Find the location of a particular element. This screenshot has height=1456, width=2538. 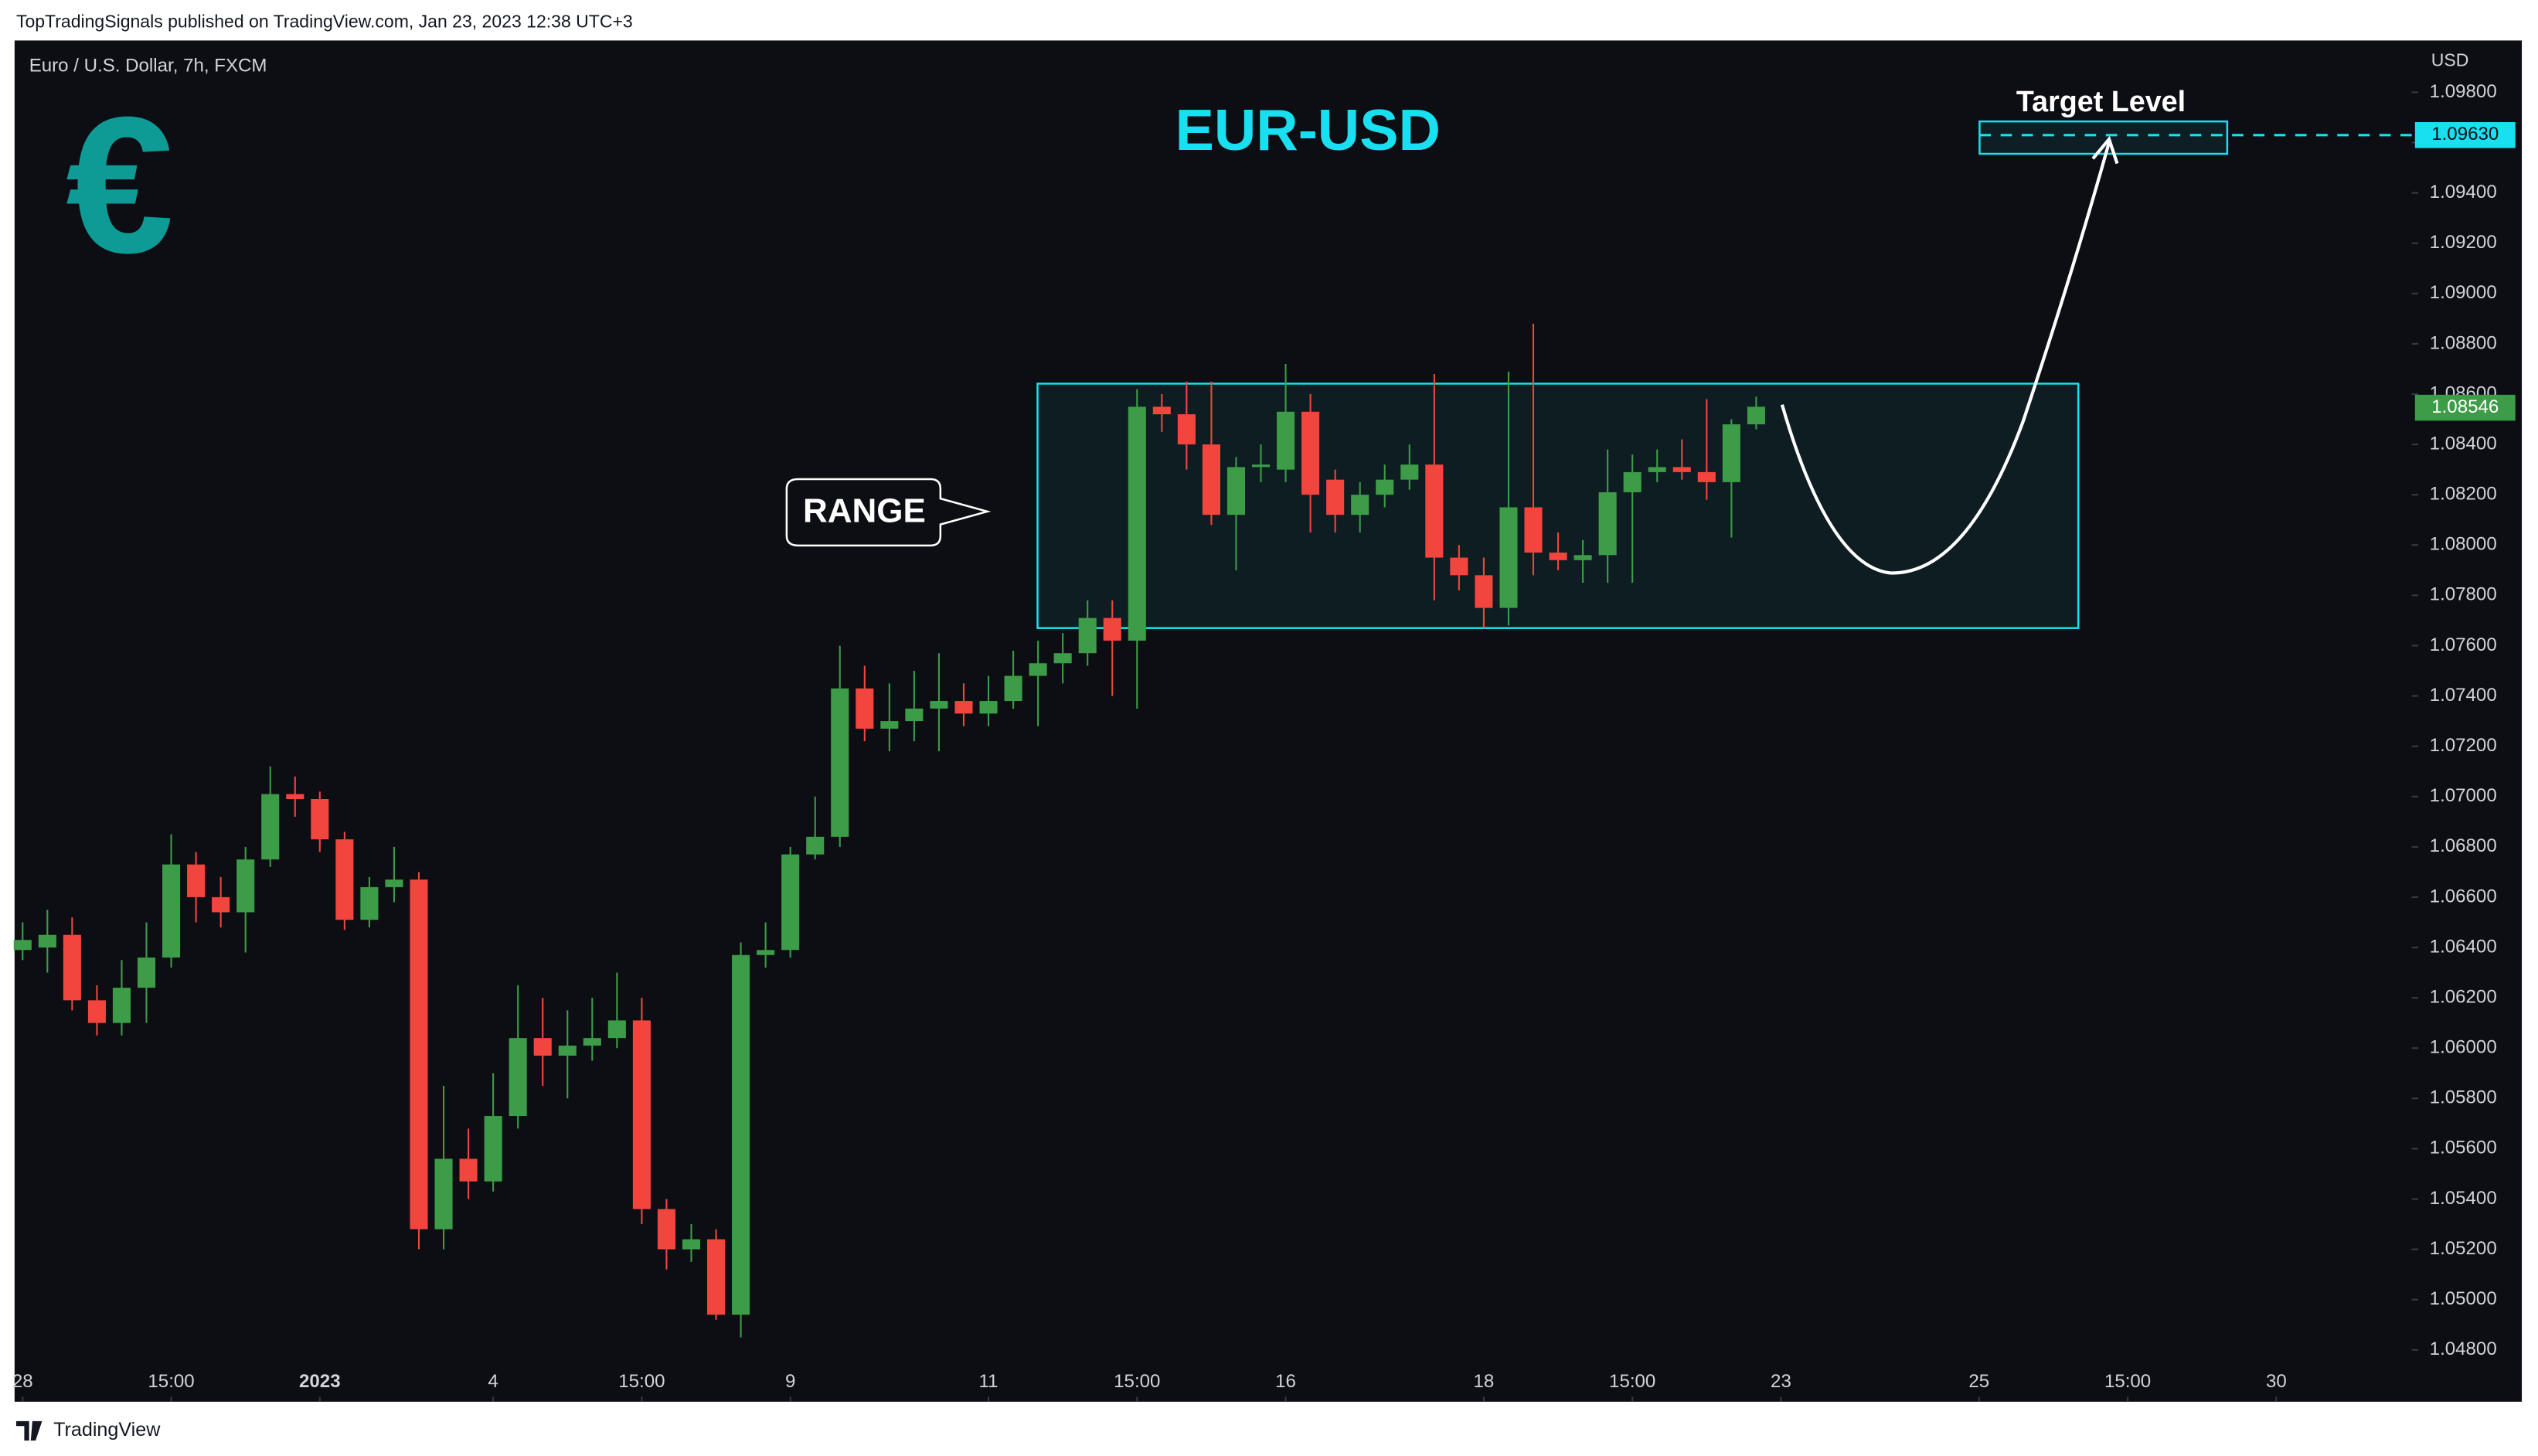

target-price-box is located at coordinates (2465, 135).